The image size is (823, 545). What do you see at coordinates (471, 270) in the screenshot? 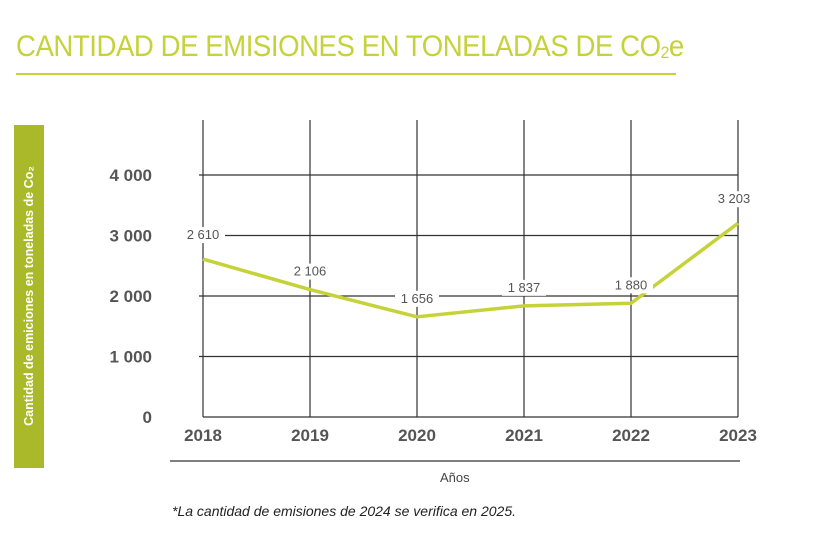
I see `series-line` at bounding box center [471, 270].